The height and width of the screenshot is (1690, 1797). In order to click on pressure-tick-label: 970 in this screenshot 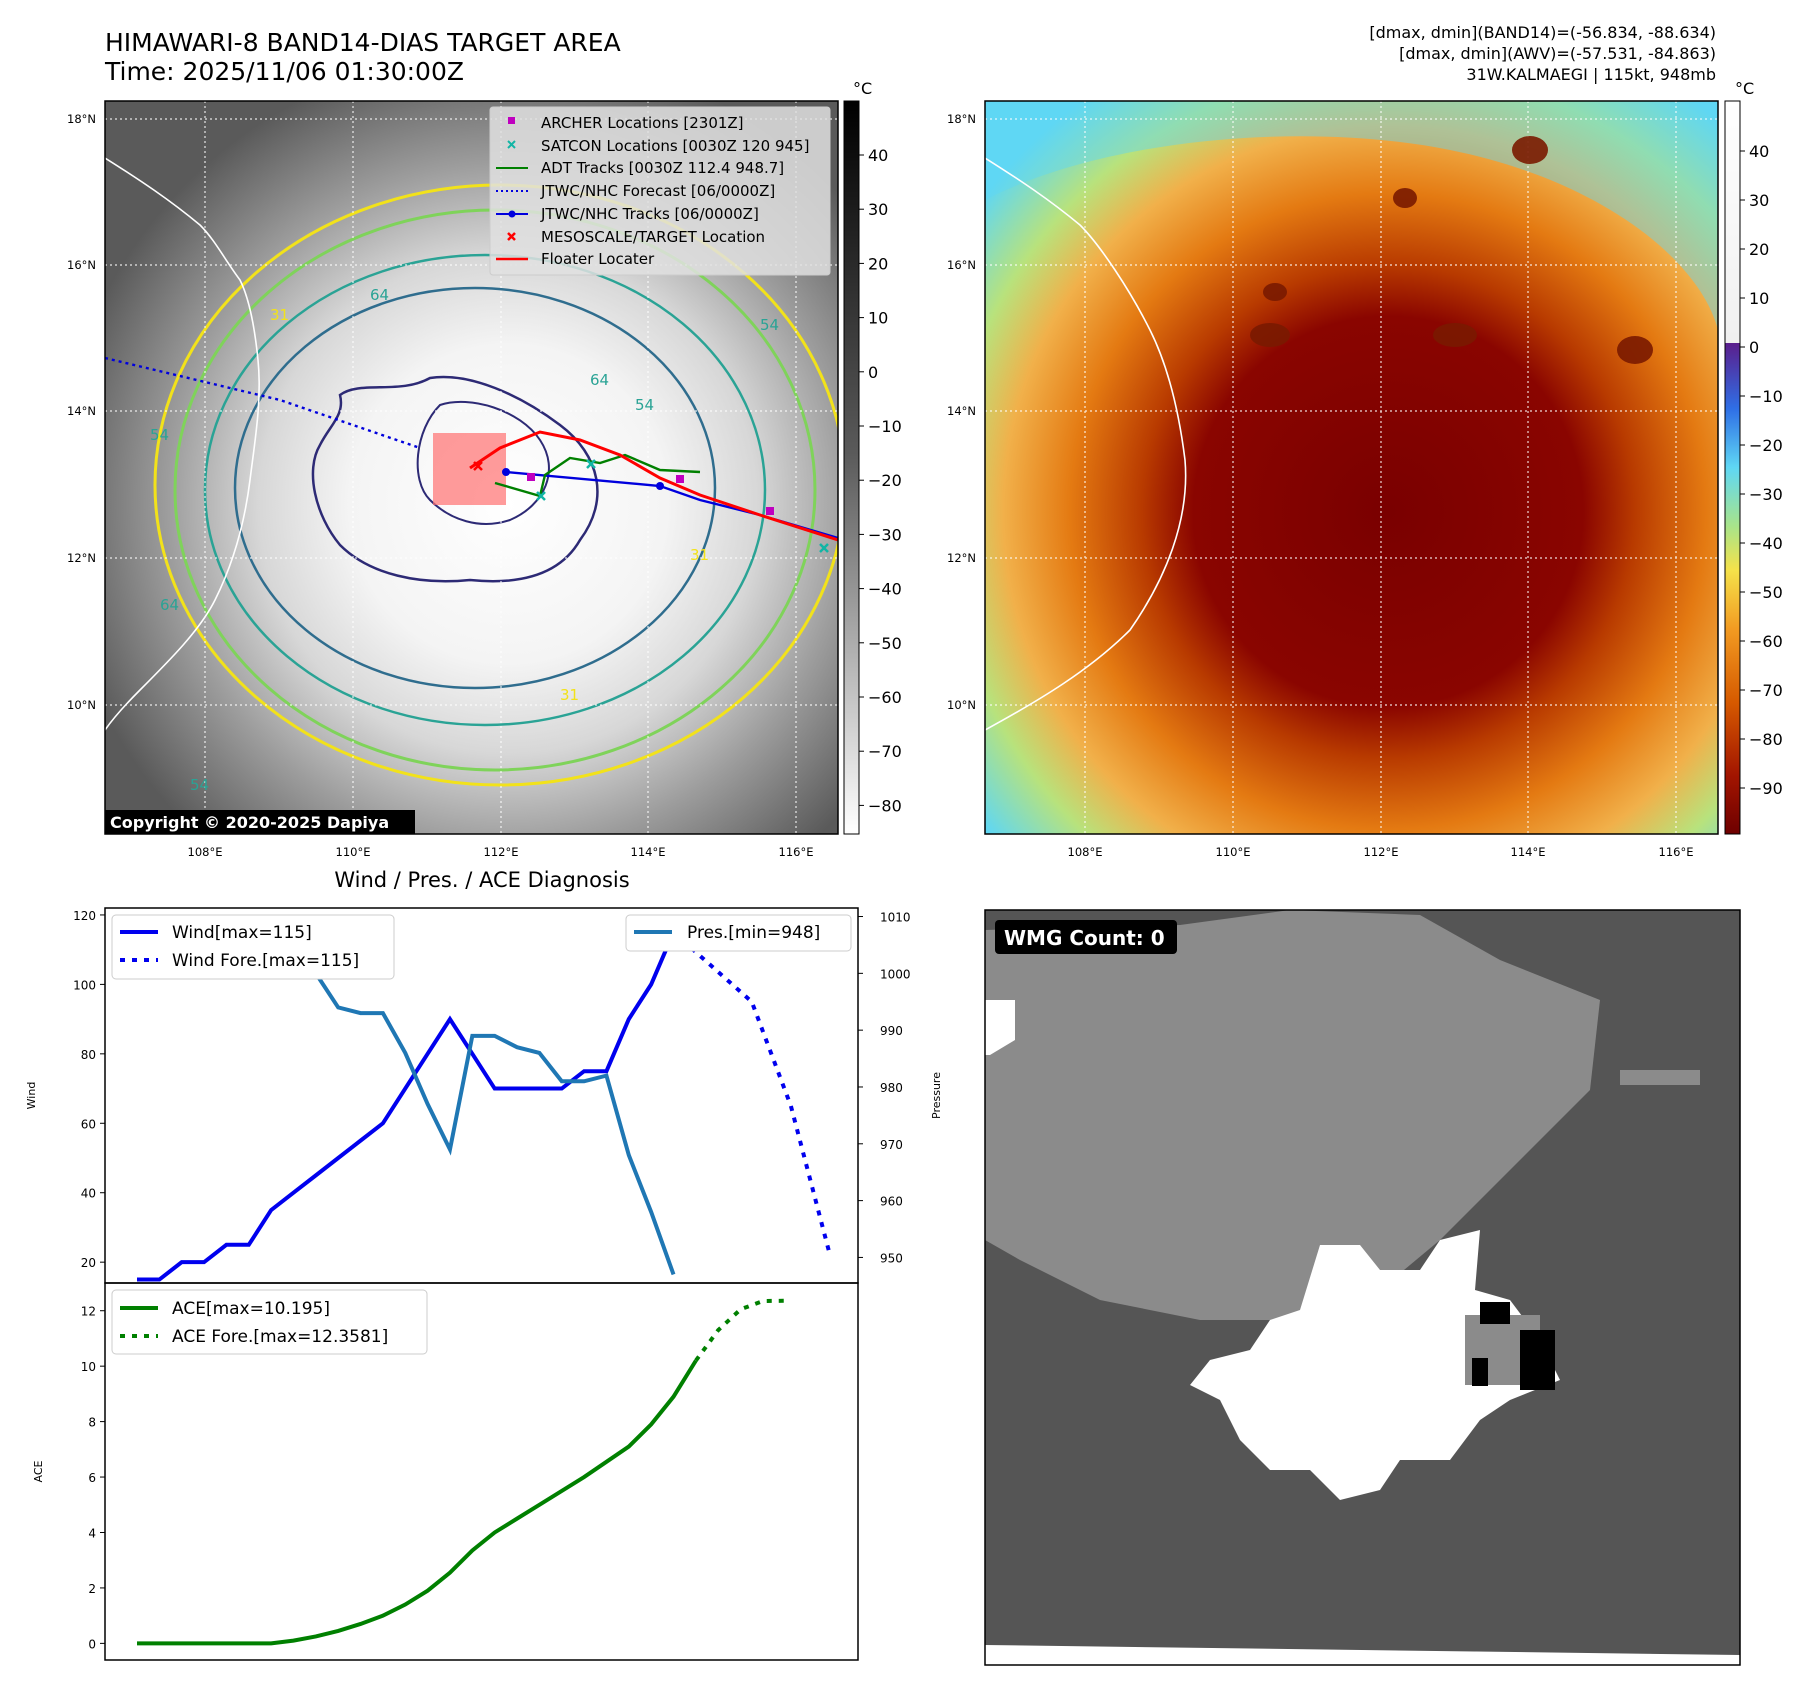, I will do `click(891, 1145)`.